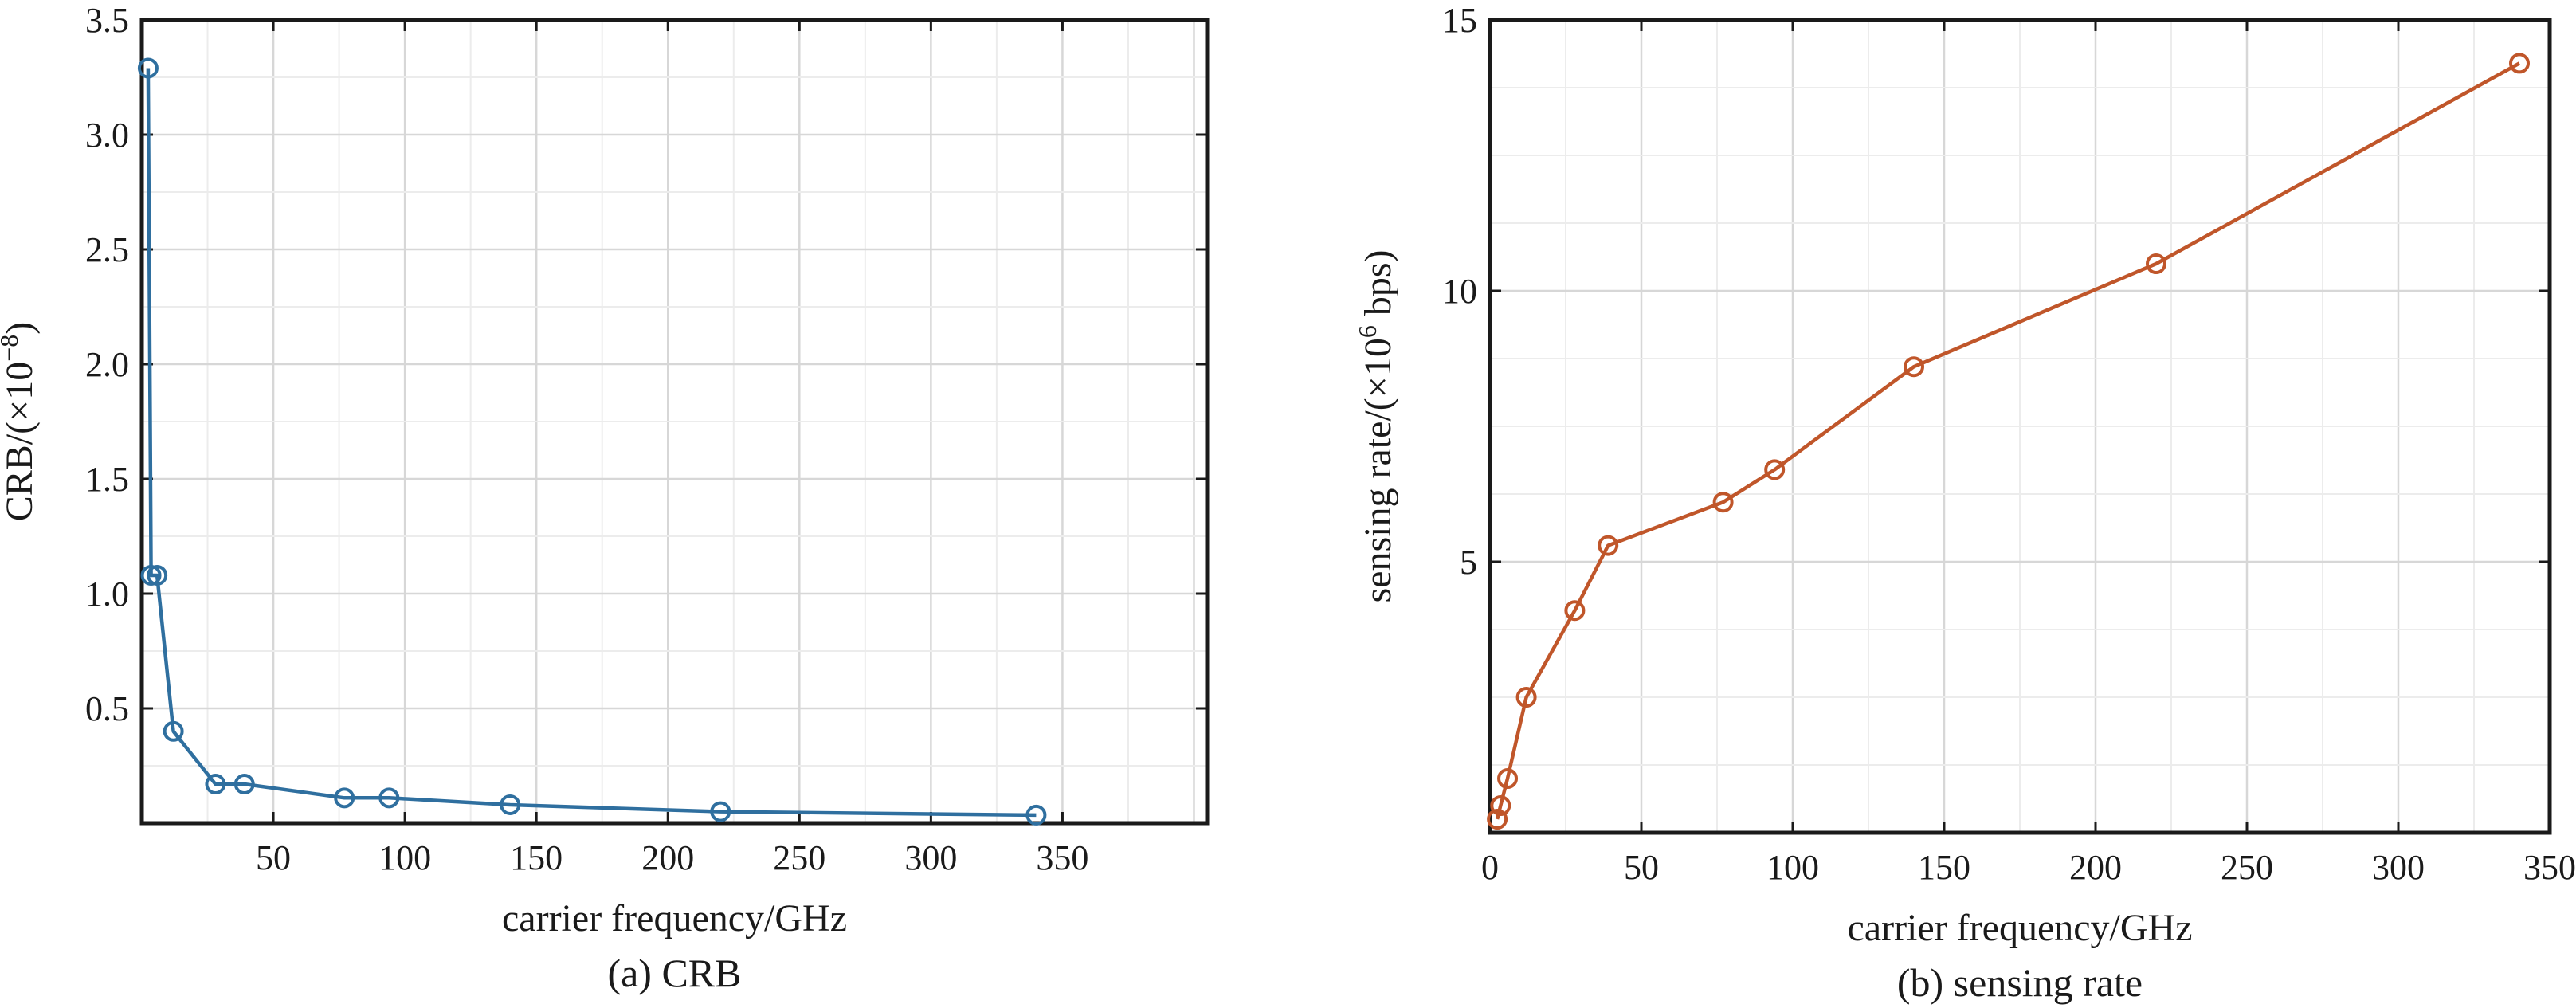 The height and width of the screenshot is (1008, 2576). What do you see at coordinates (1490, 867) in the screenshot?
I see `x-tick-label: 0` at bounding box center [1490, 867].